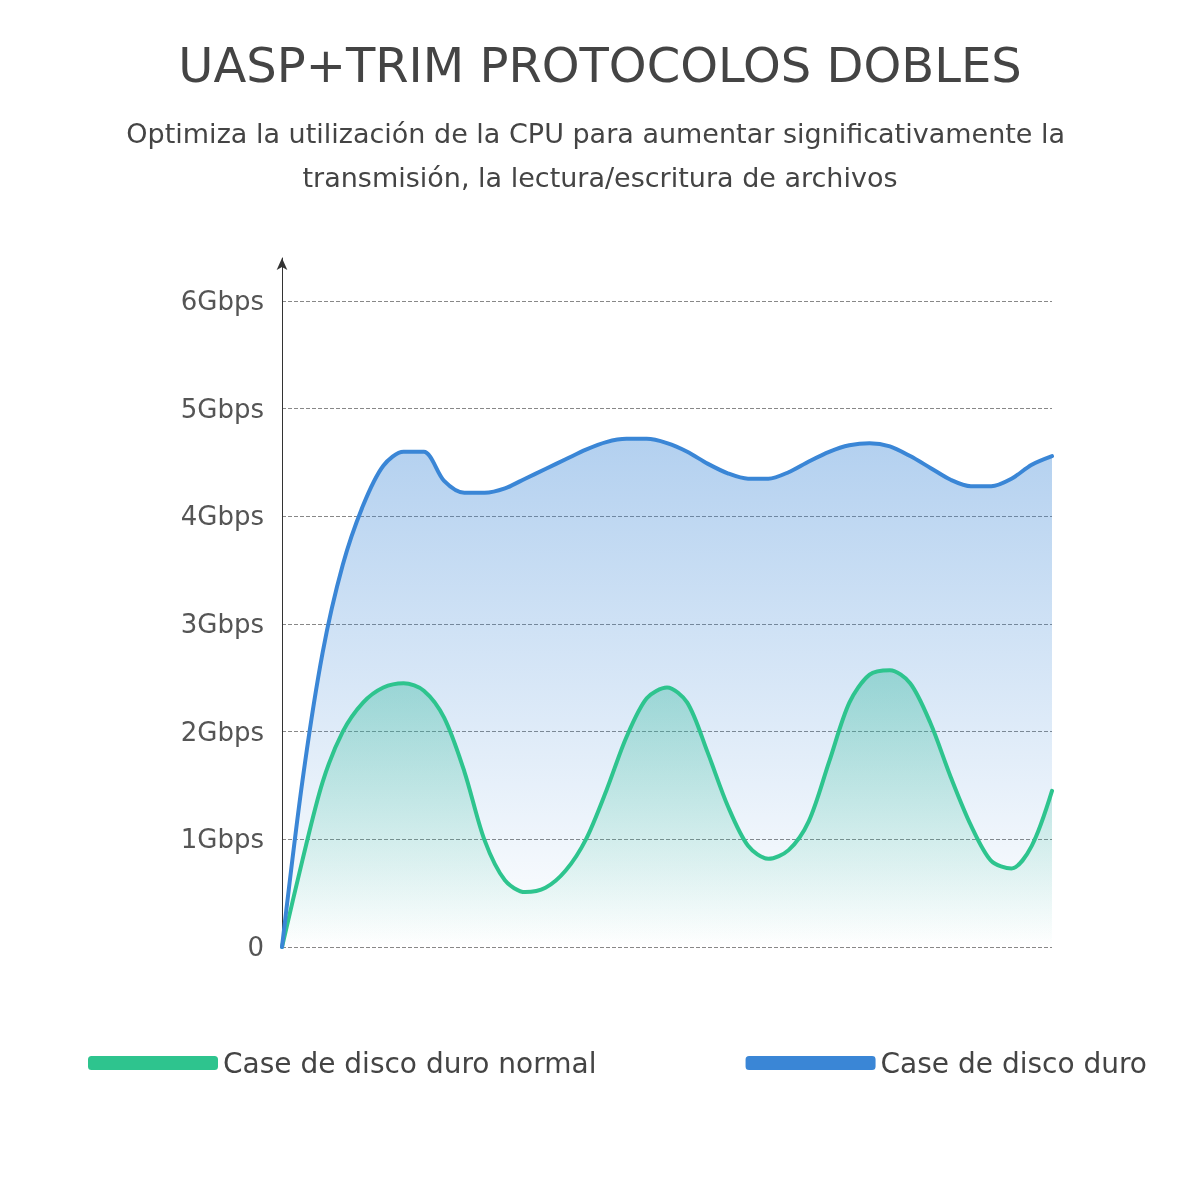 This screenshot has width=1200, height=1200. Describe the element at coordinates (410, 1063) in the screenshot. I see `legend-label: Case de disco duro normal` at that location.